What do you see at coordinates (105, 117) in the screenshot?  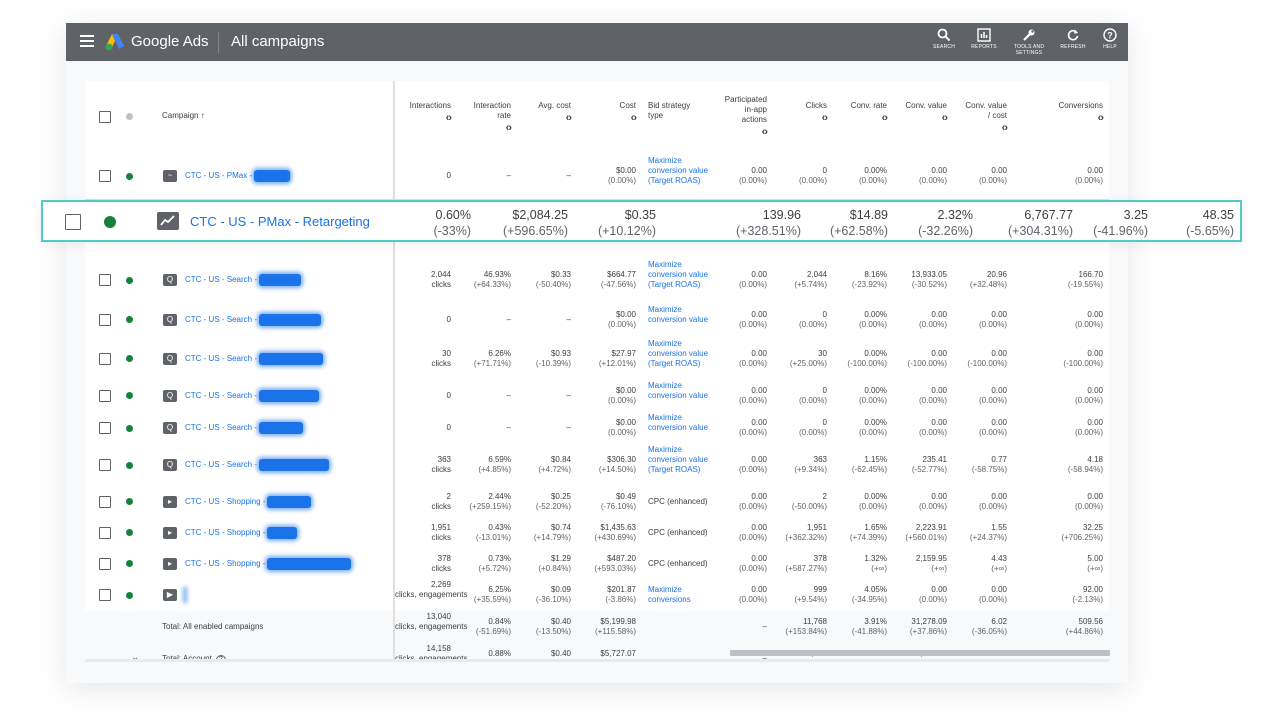 I see `select-all-checkbox` at bounding box center [105, 117].